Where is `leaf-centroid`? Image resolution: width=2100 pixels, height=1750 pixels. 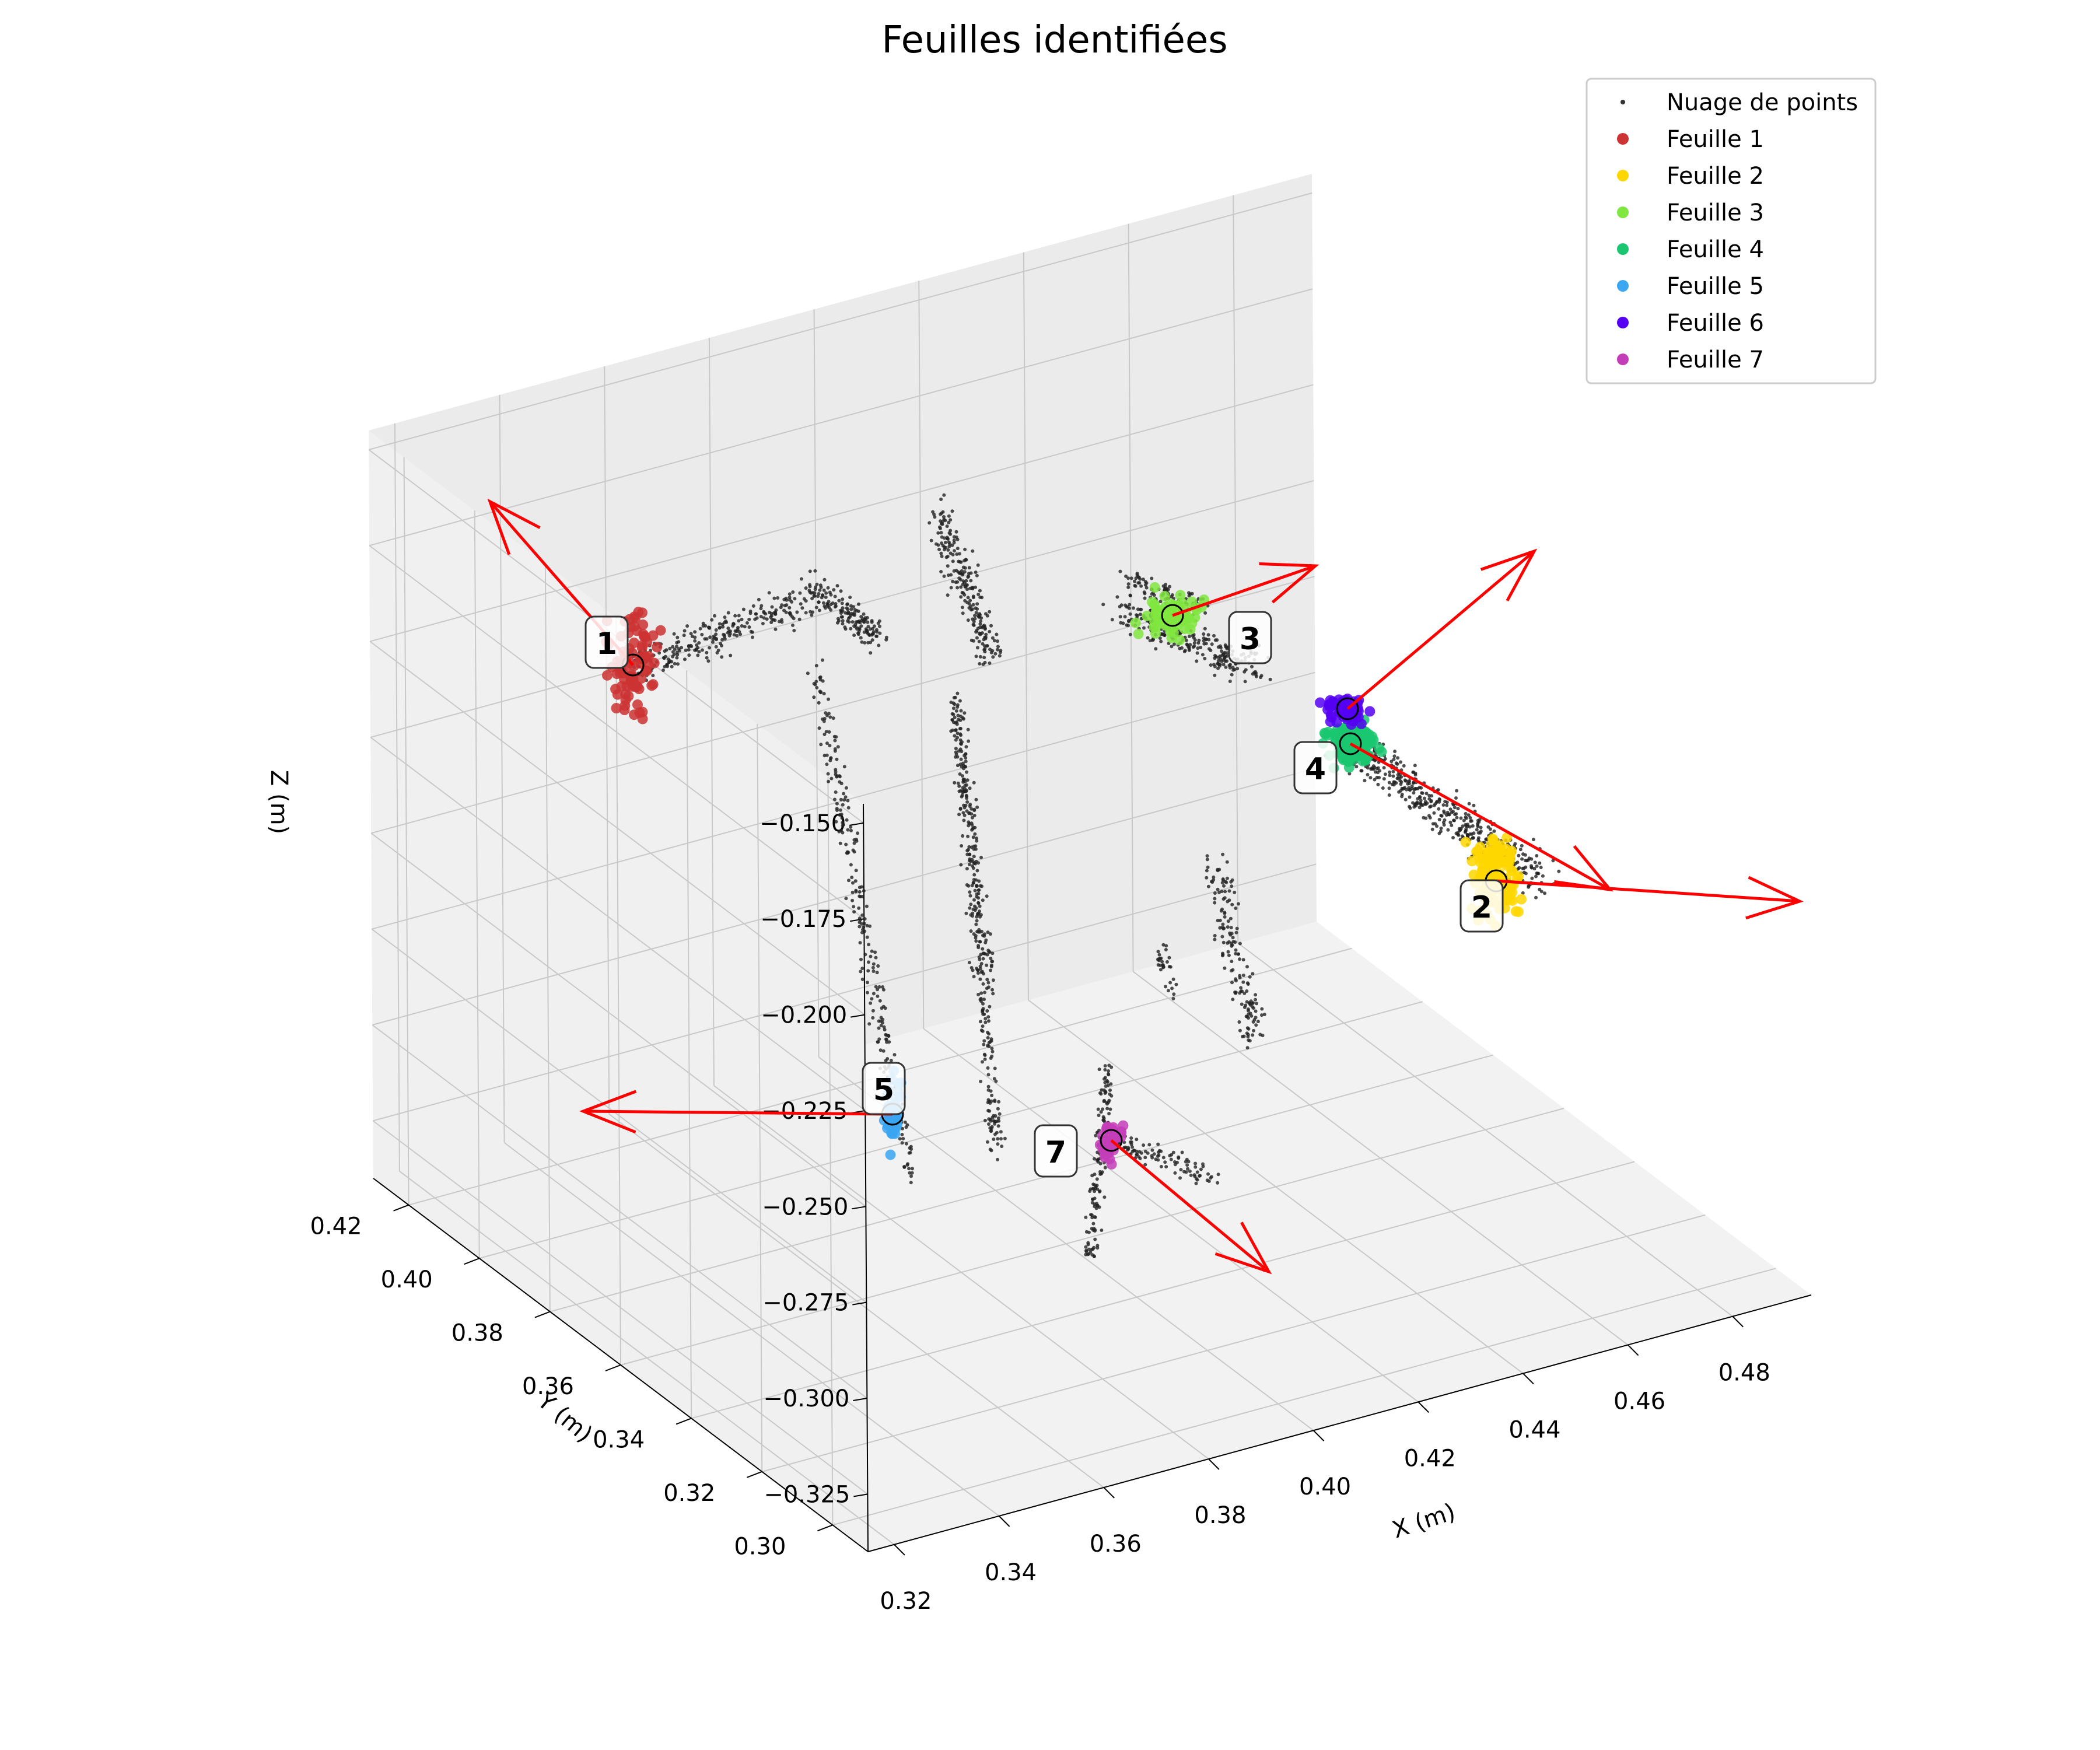 leaf-centroid is located at coordinates (1111, 1140).